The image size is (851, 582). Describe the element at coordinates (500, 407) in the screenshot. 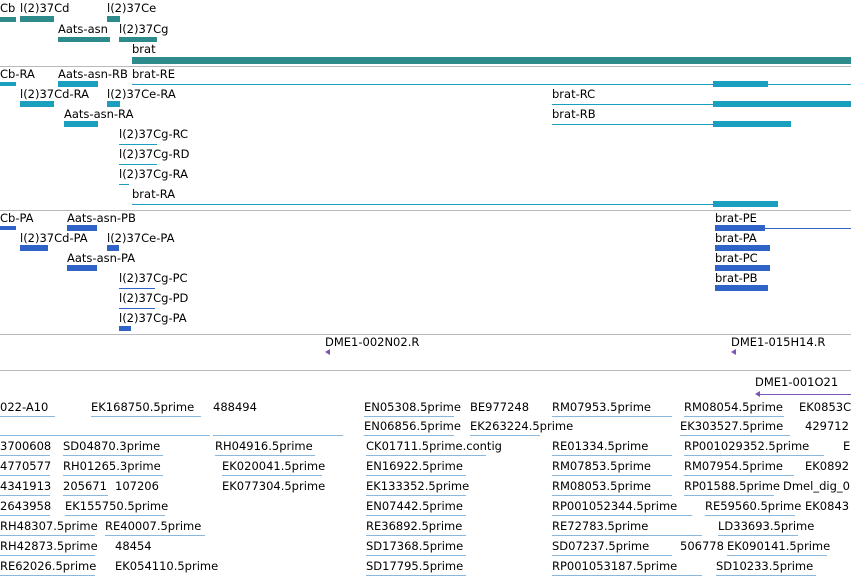

I see `est-label: BE977248` at that location.